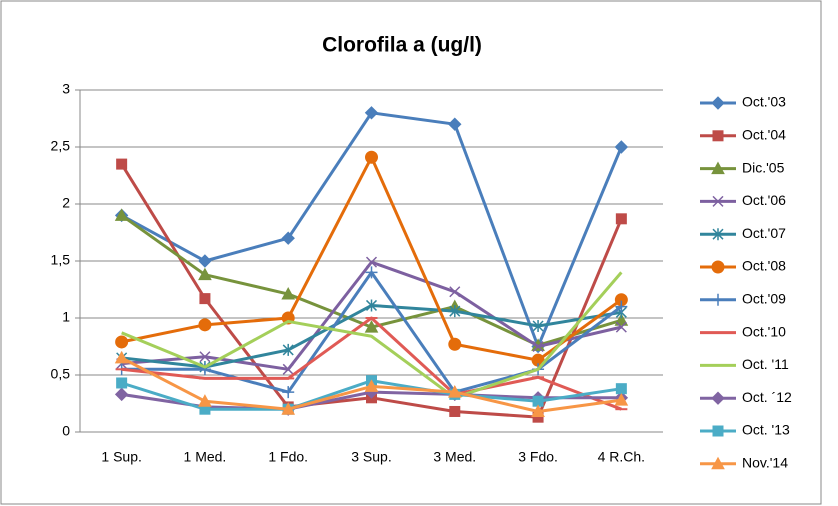 The width and height of the screenshot is (838, 506). I want to click on legend-label: Oct.'10, so click(764, 331).